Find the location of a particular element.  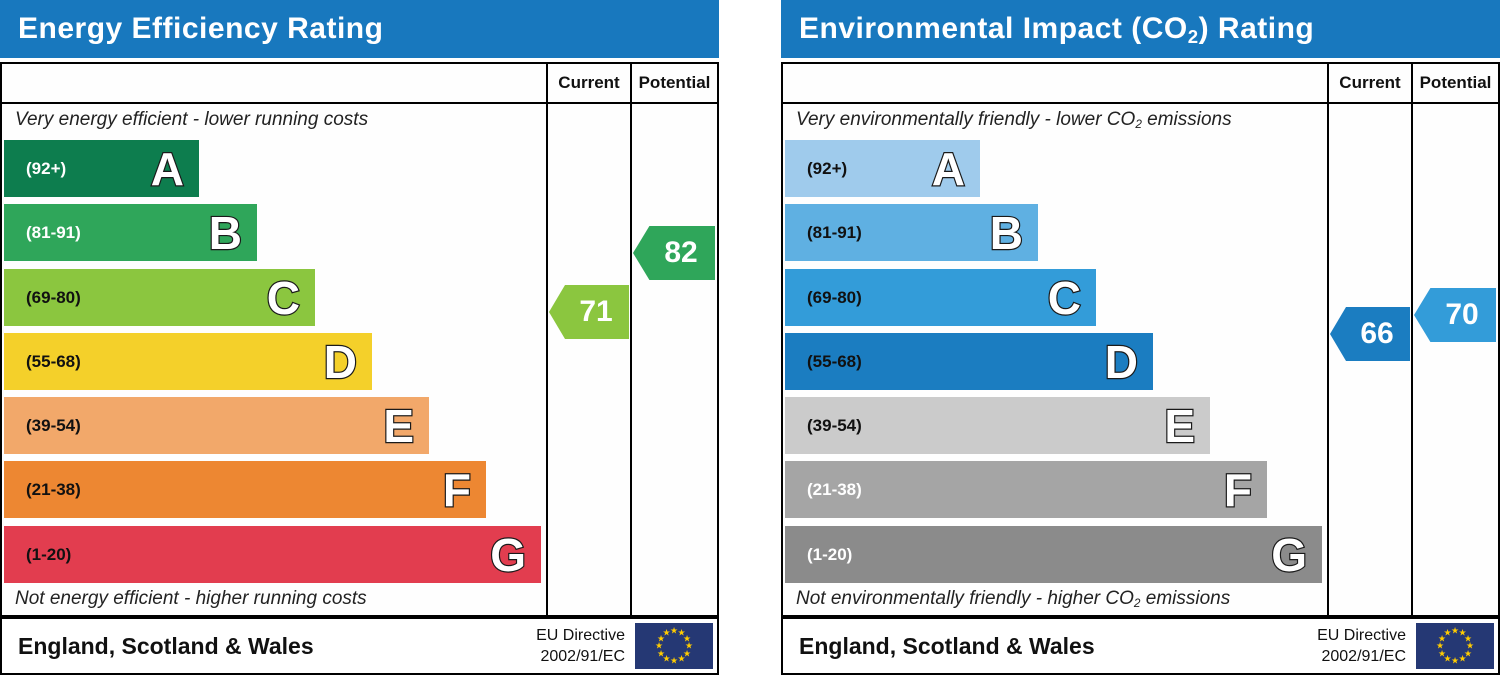

current-rating-arrow: 71 is located at coordinates (589, 312).